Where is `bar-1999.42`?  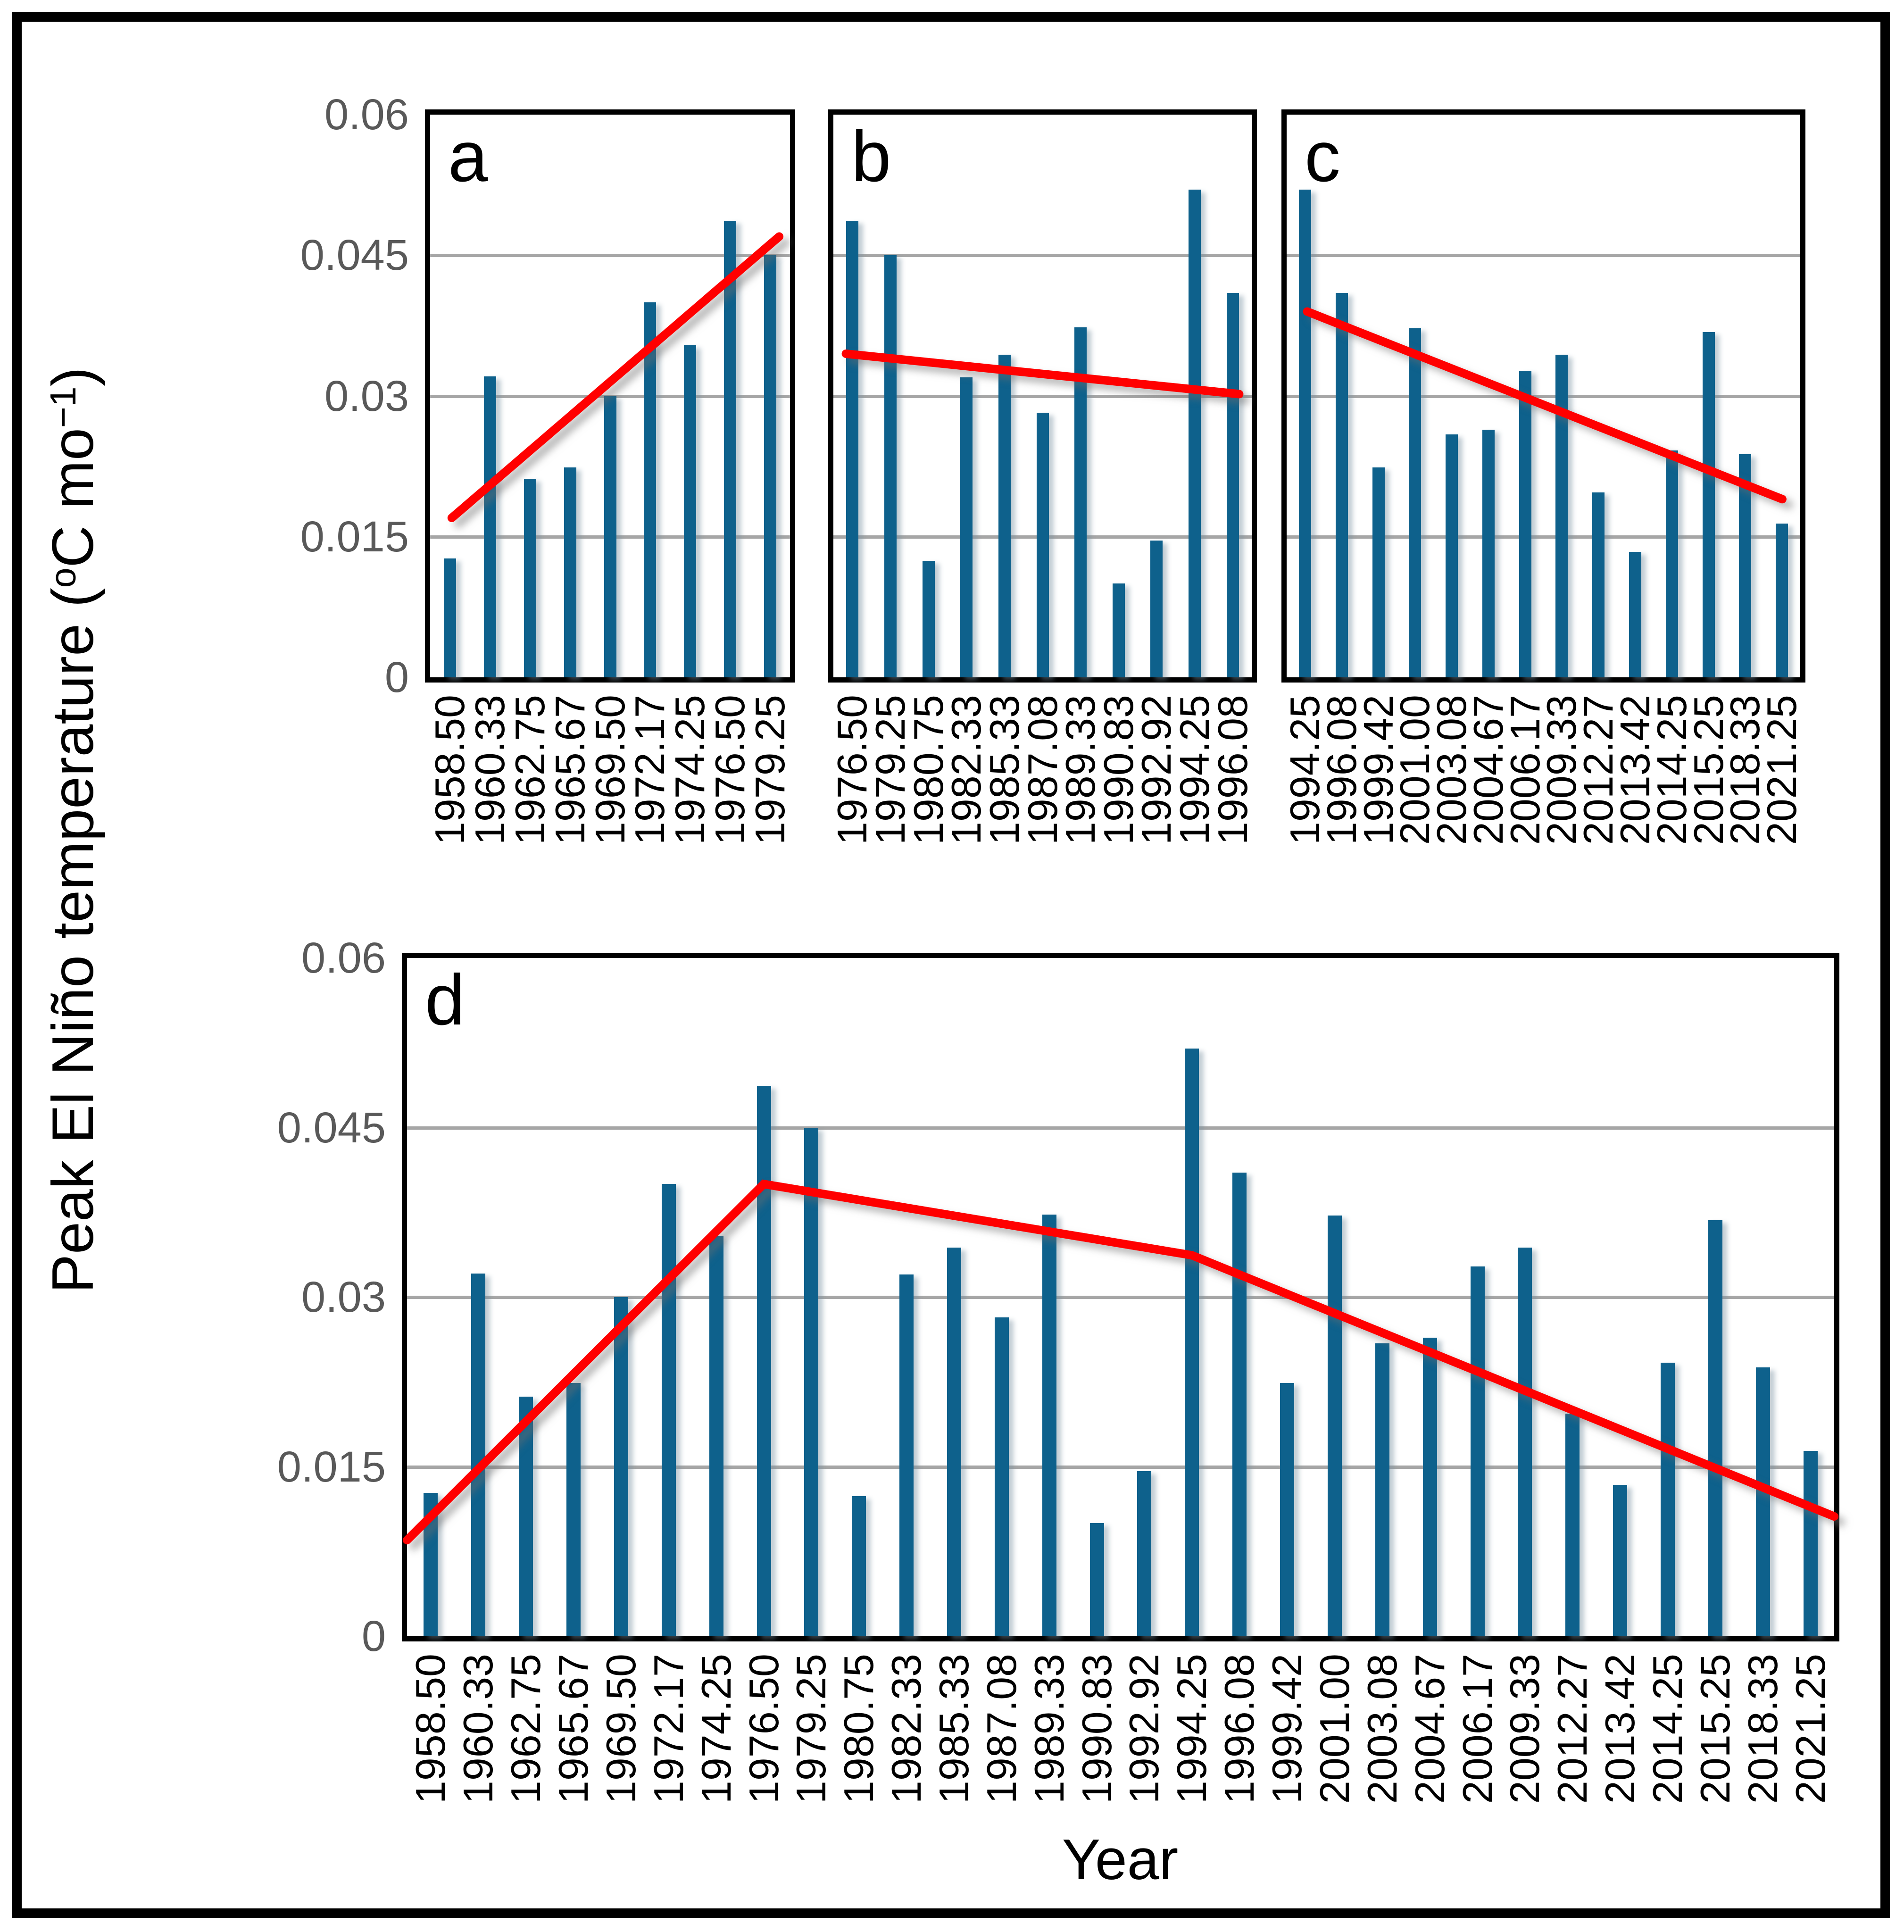 bar-1999.42 is located at coordinates (1287, 1510).